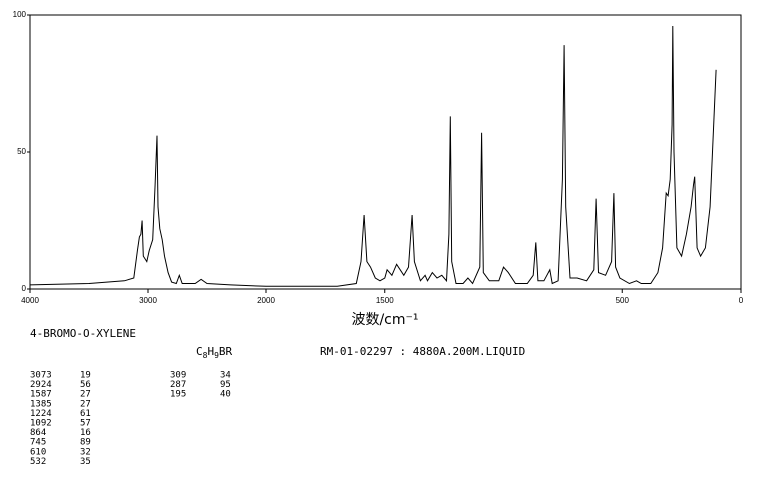 This screenshot has width=765, height=479. I want to click on compound-name: 4-BROMO-O-XYLENE, so click(83, 333).